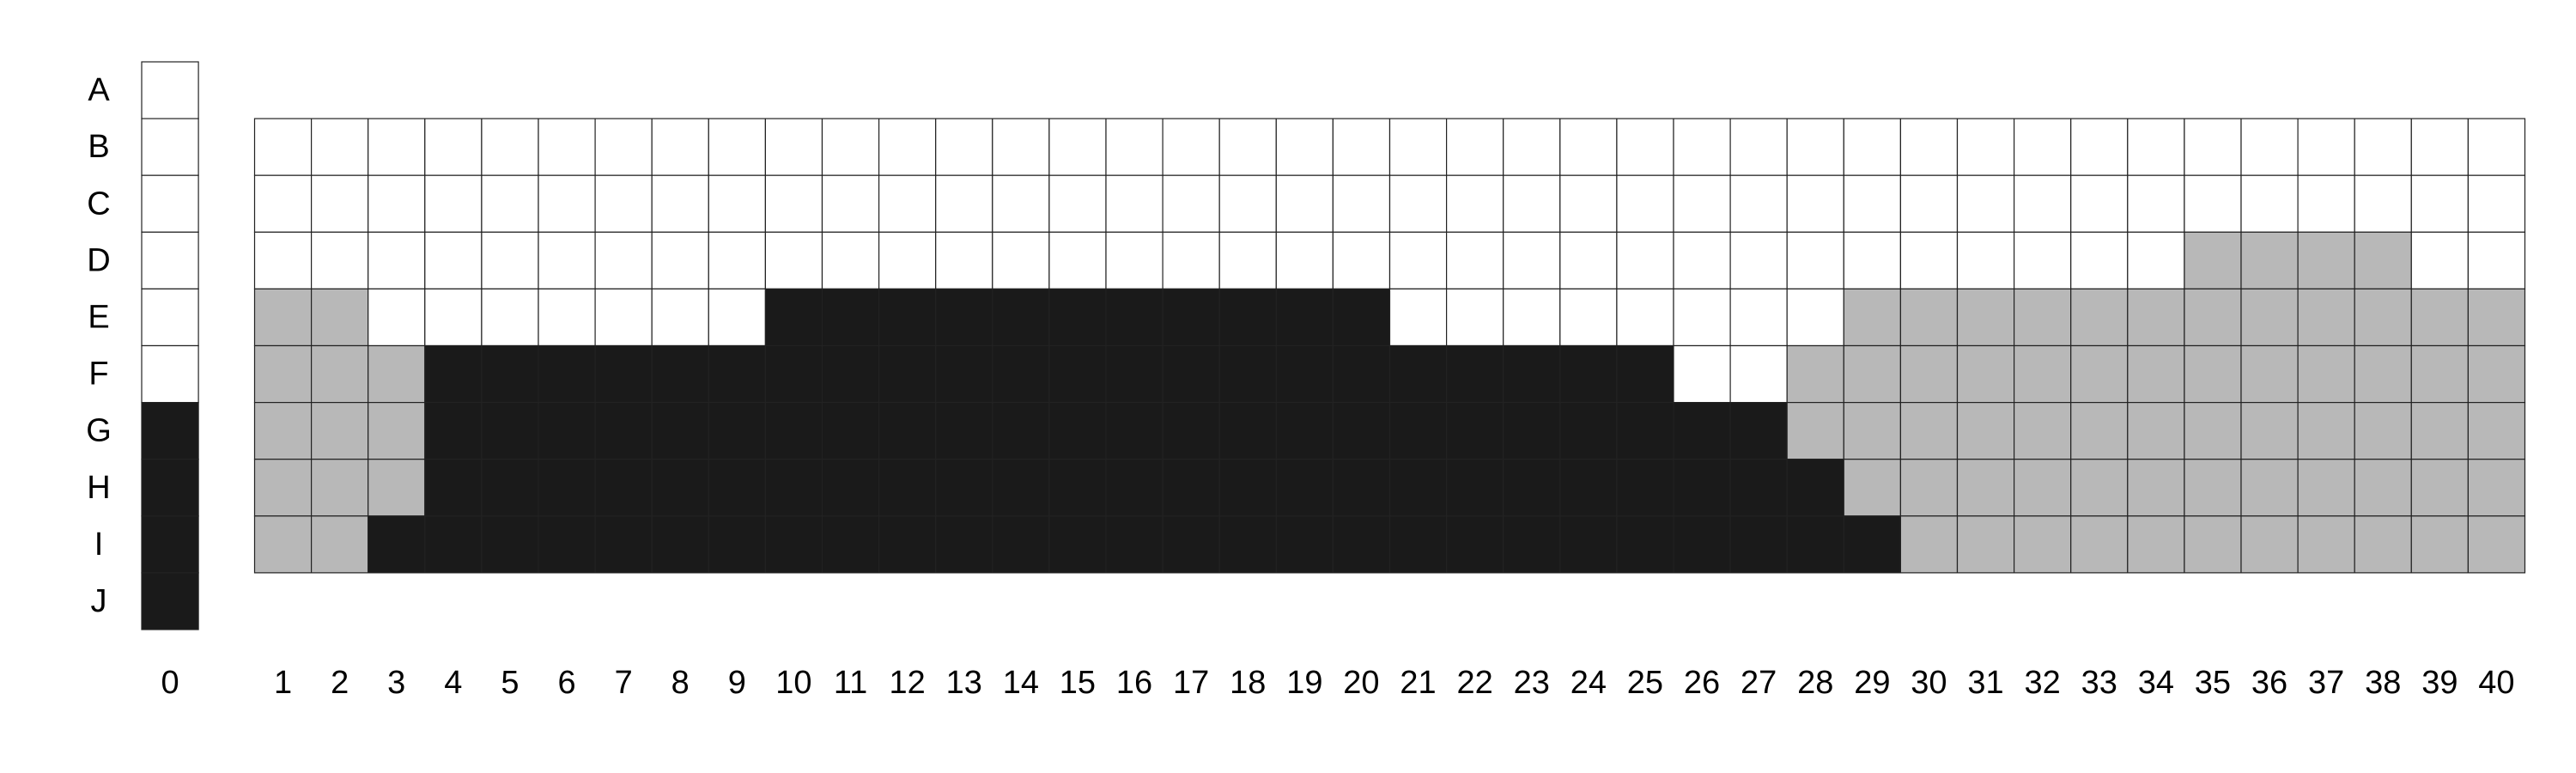  Describe the element at coordinates (793, 683) in the screenshot. I see `column-label-10: 10` at that location.